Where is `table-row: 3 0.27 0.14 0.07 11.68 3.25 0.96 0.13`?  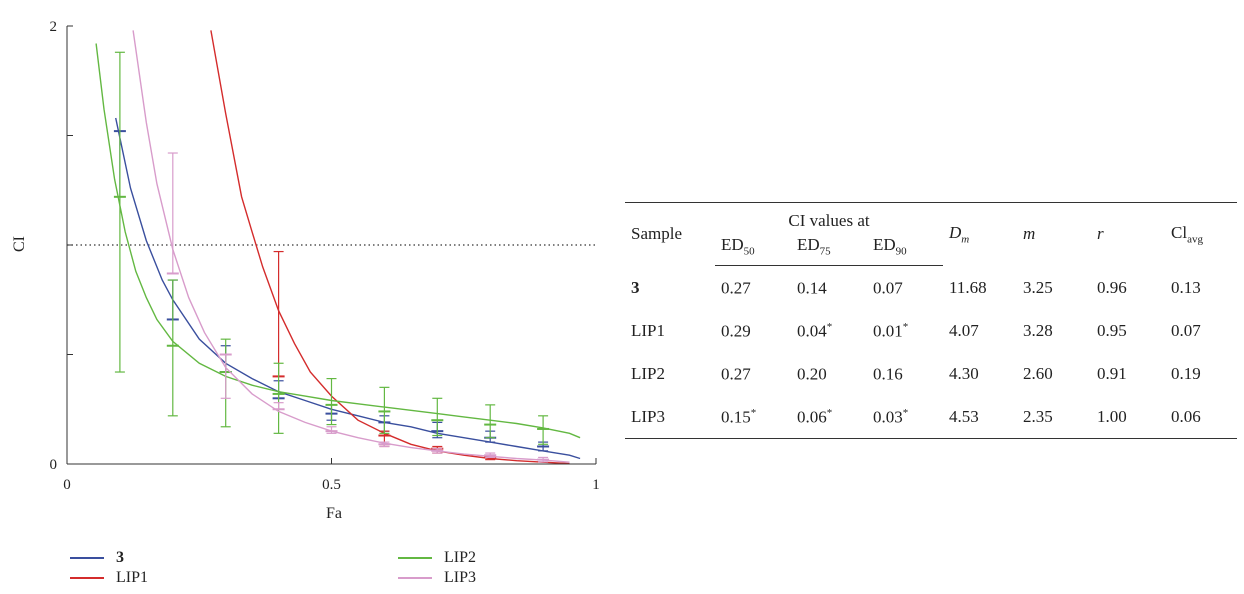 table-row: 3 0.27 0.14 0.07 11.68 3.25 0.96 0.13 is located at coordinates (931, 288).